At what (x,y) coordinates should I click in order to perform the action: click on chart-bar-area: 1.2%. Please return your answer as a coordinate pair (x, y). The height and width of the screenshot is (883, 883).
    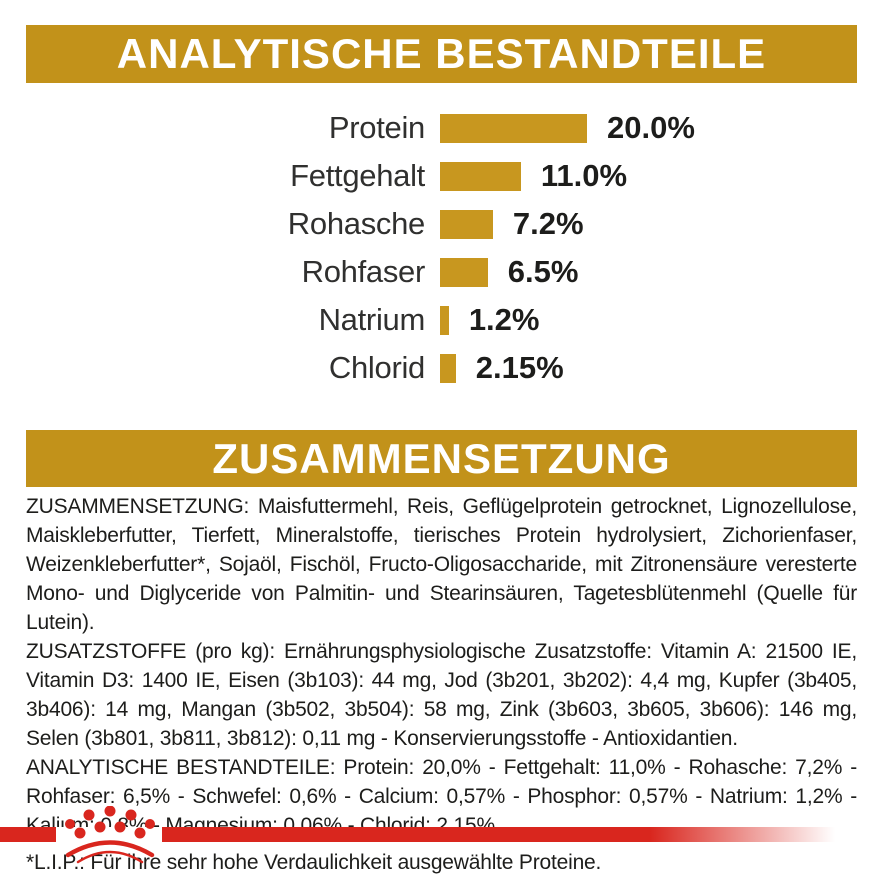
    Looking at the image, I should click on (489, 320).